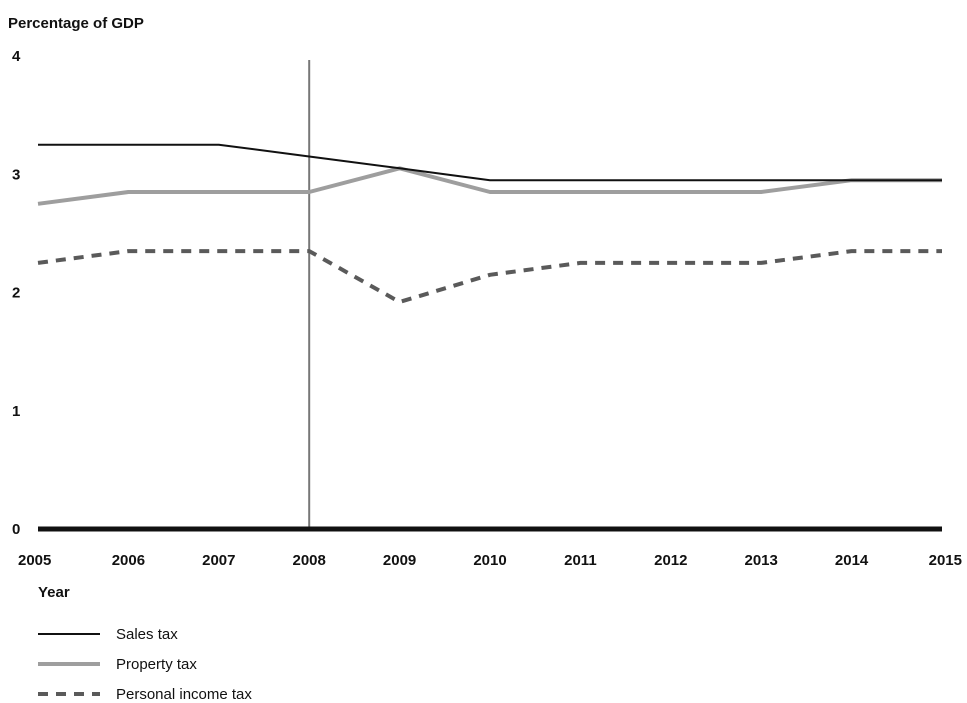 The width and height of the screenshot is (967, 703). Describe the element at coordinates (54, 592) in the screenshot. I see `x-axis-title: Year` at that location.